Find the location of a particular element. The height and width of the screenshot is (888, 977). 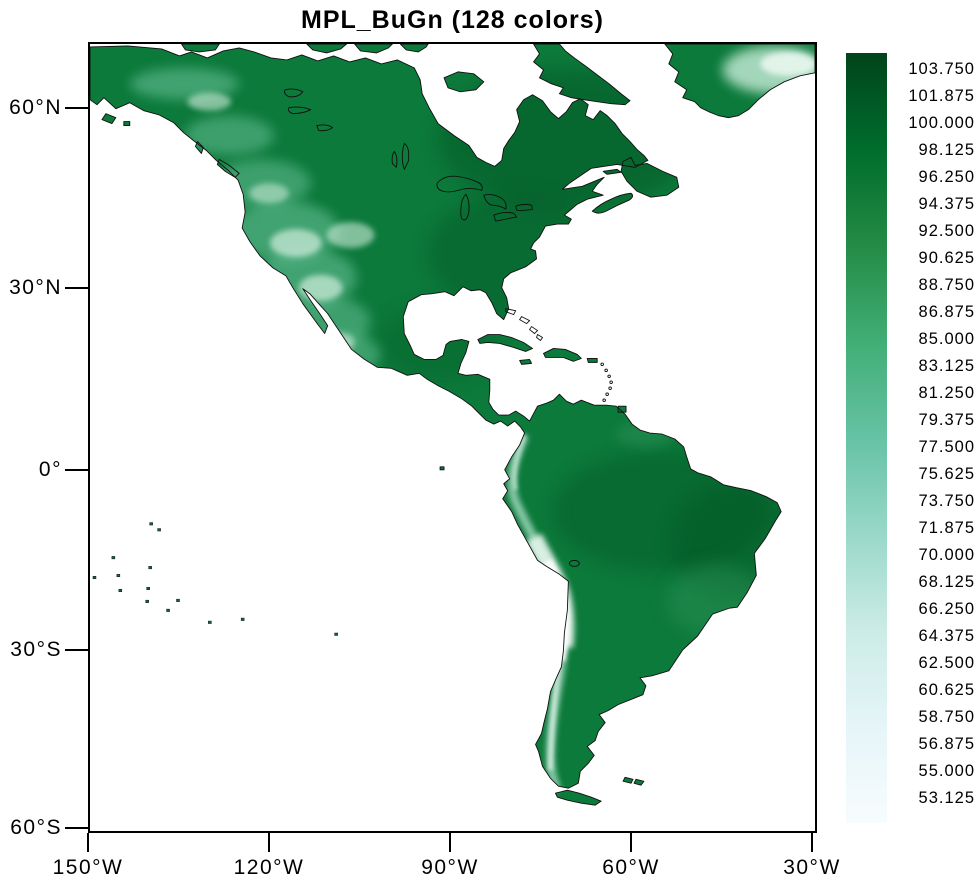

y-axis-label: 60°S is located at coordinates (36, 827).